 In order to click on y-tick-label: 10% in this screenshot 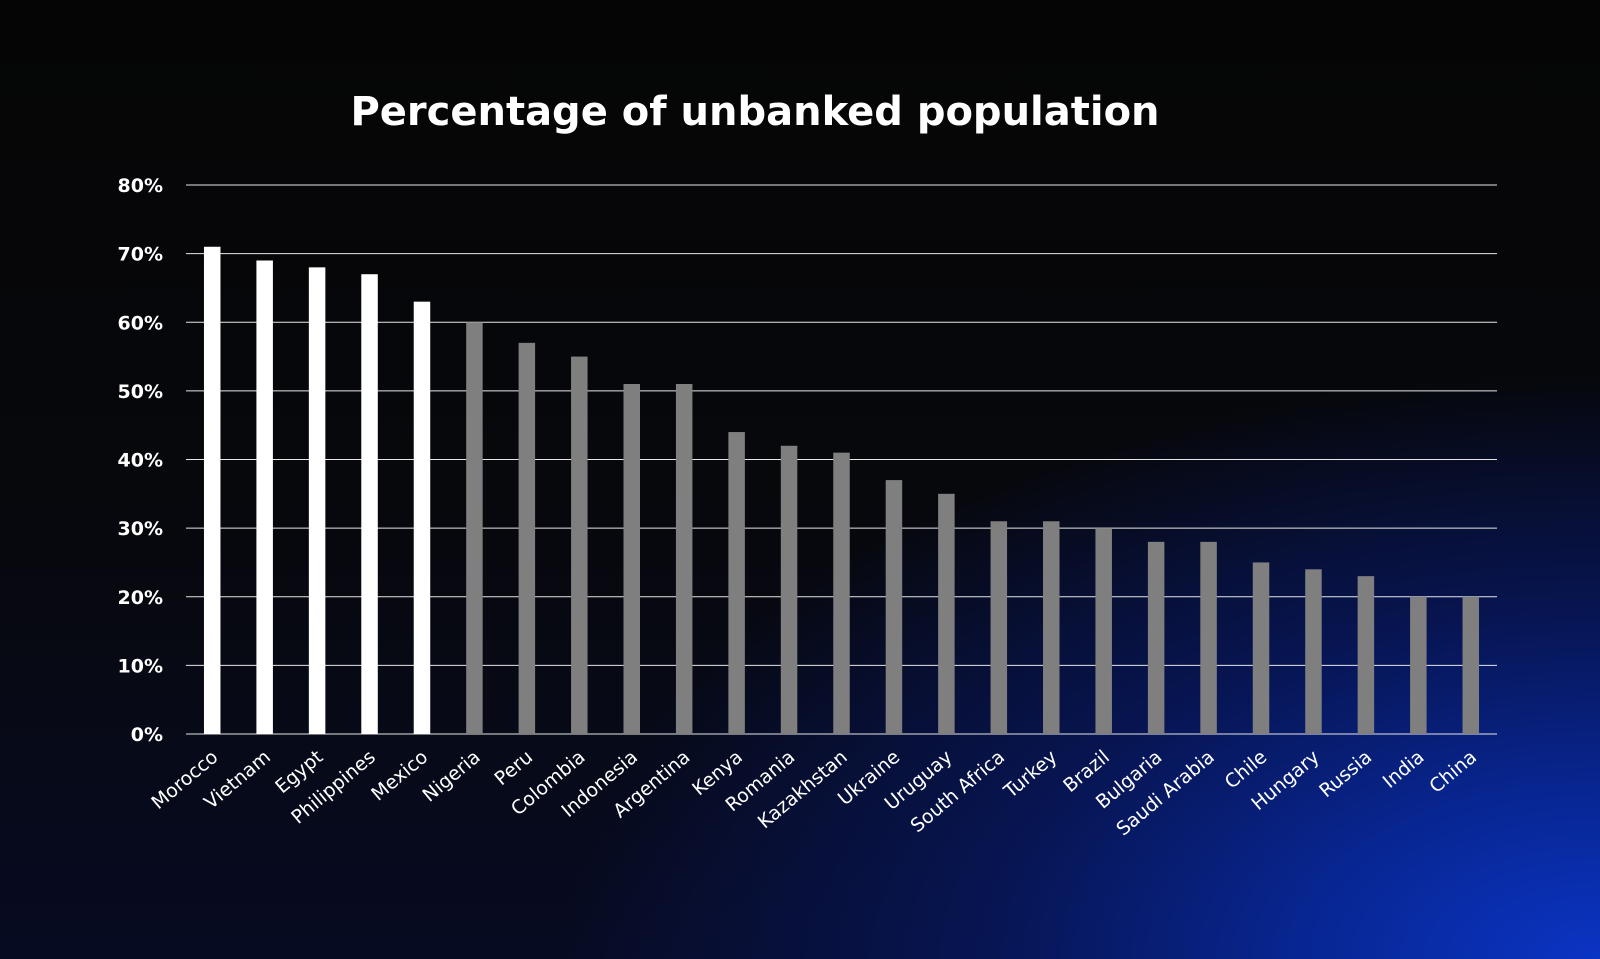, I will do `click(140, 666)`.